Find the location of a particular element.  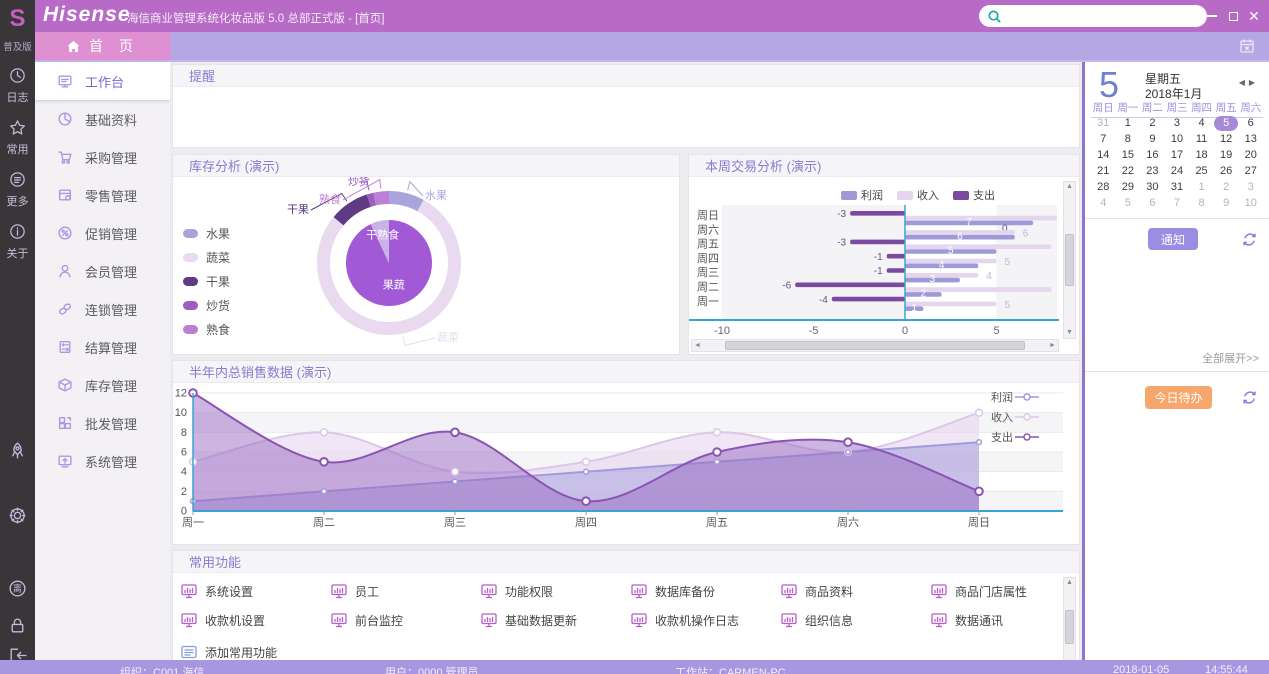

calendar-day: 15 is located at coordinates (1127, 155).